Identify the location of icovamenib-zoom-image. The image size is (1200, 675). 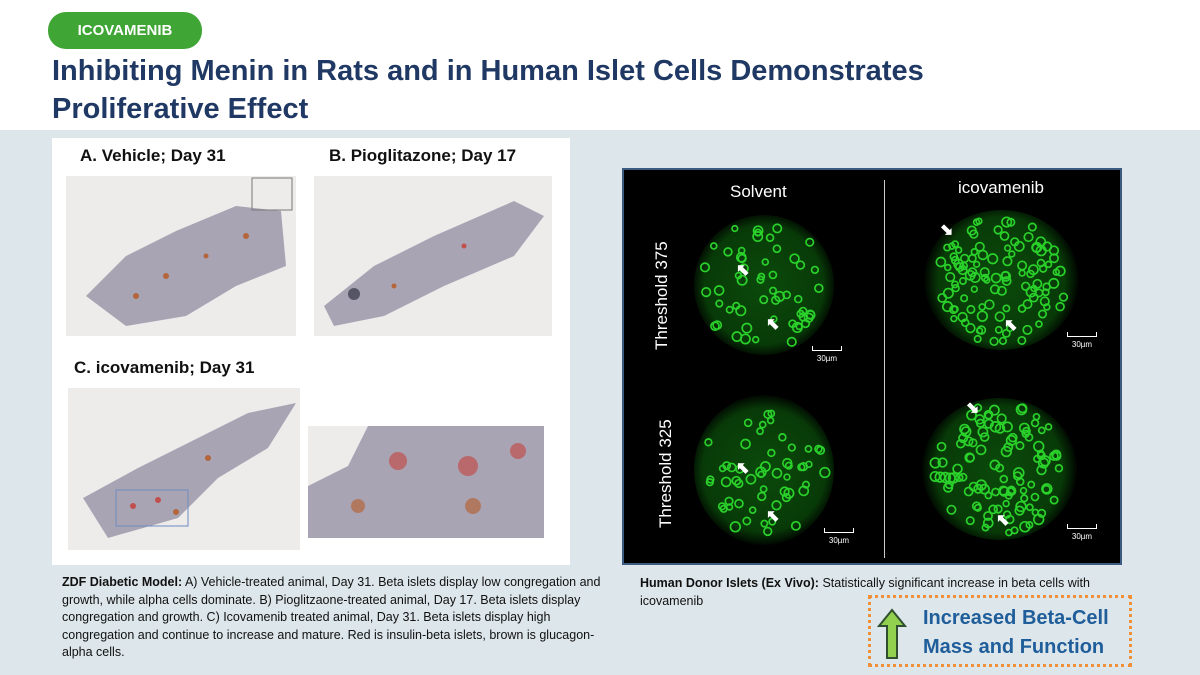
(426, 482).